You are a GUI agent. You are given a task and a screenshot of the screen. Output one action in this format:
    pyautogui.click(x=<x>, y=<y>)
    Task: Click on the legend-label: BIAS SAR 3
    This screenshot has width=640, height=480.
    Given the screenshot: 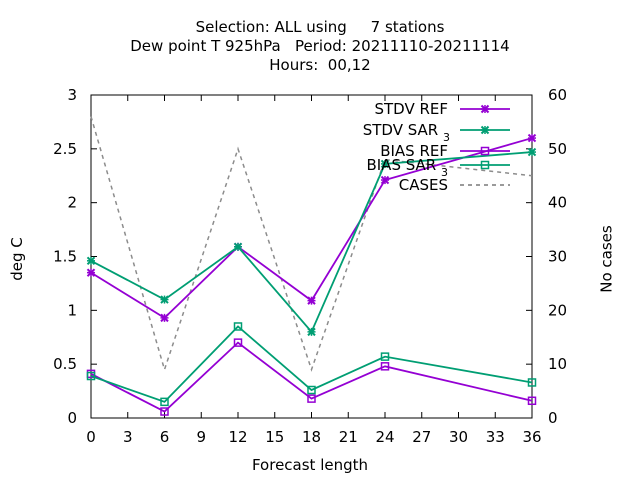 What is the action you would take?
    pyautogui.click(x=407, y=167)
    